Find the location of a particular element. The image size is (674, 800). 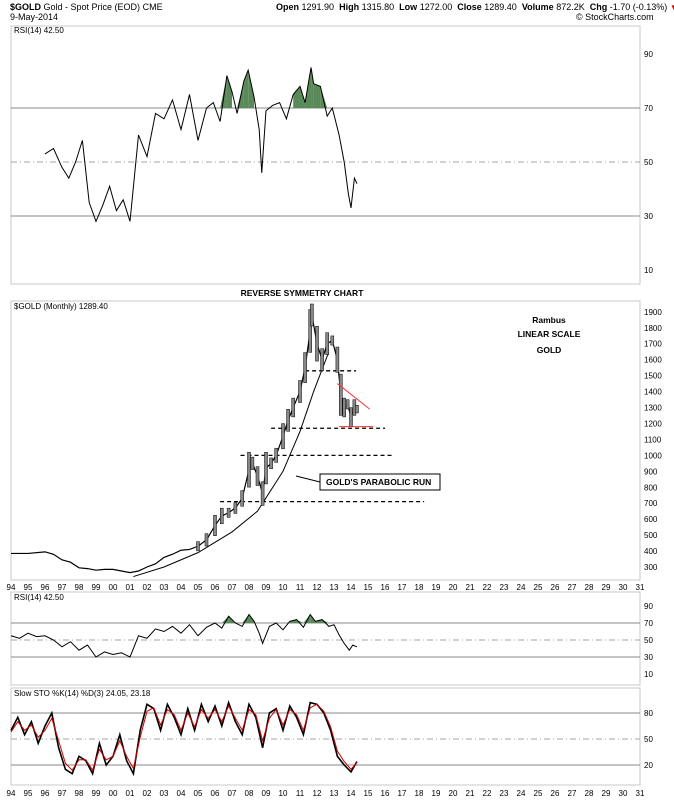

price-legend: $GOLD (Monthly) 1289.40 is located at coordinates (61, 306).